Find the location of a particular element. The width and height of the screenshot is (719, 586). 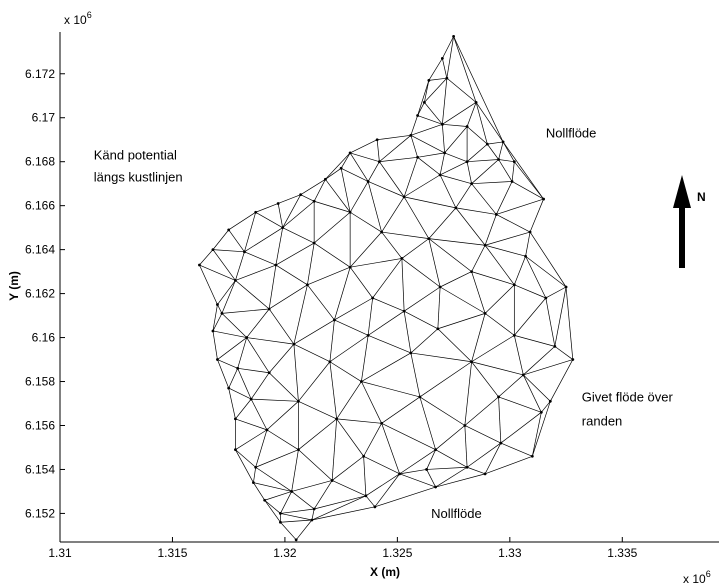

annotation-text: Nollflöde is located at coordinates (456, 513).